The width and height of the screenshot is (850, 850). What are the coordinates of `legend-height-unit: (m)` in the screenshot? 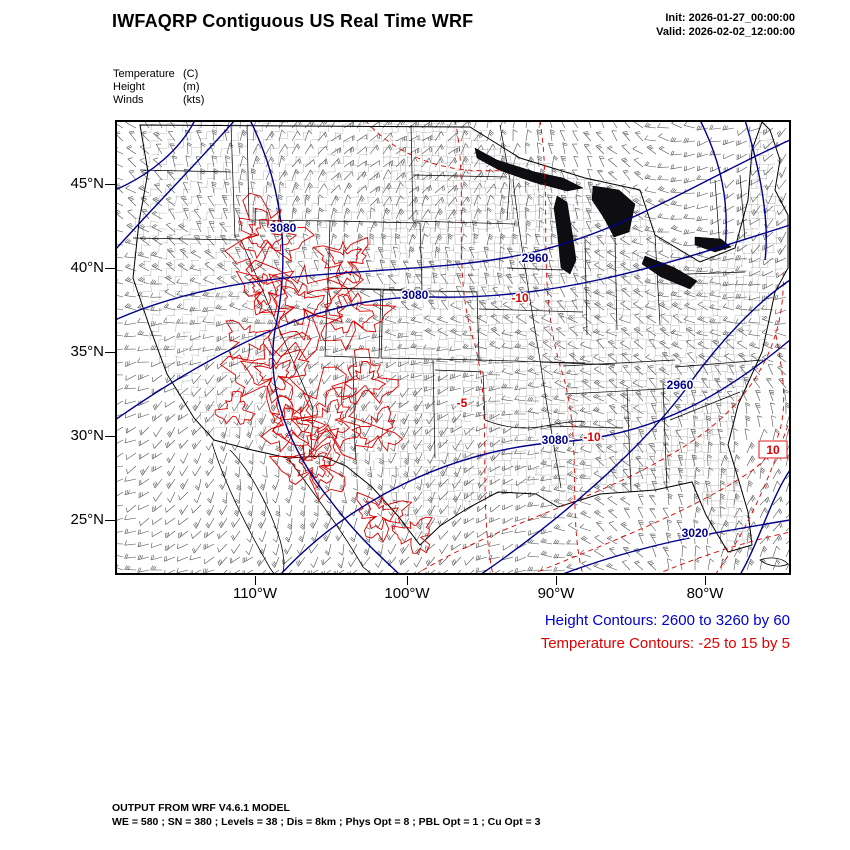 It's located at (191, 87).